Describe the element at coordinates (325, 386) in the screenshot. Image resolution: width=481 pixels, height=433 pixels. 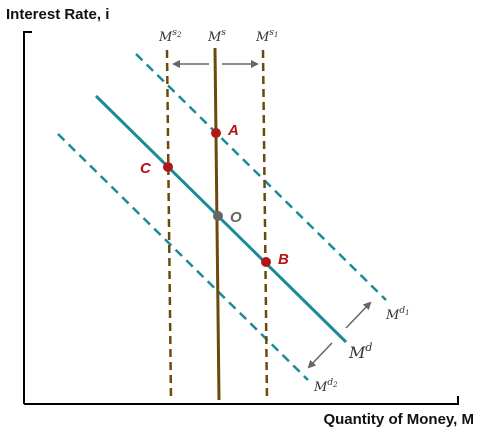
I see `label-md2: Md2` at that location.